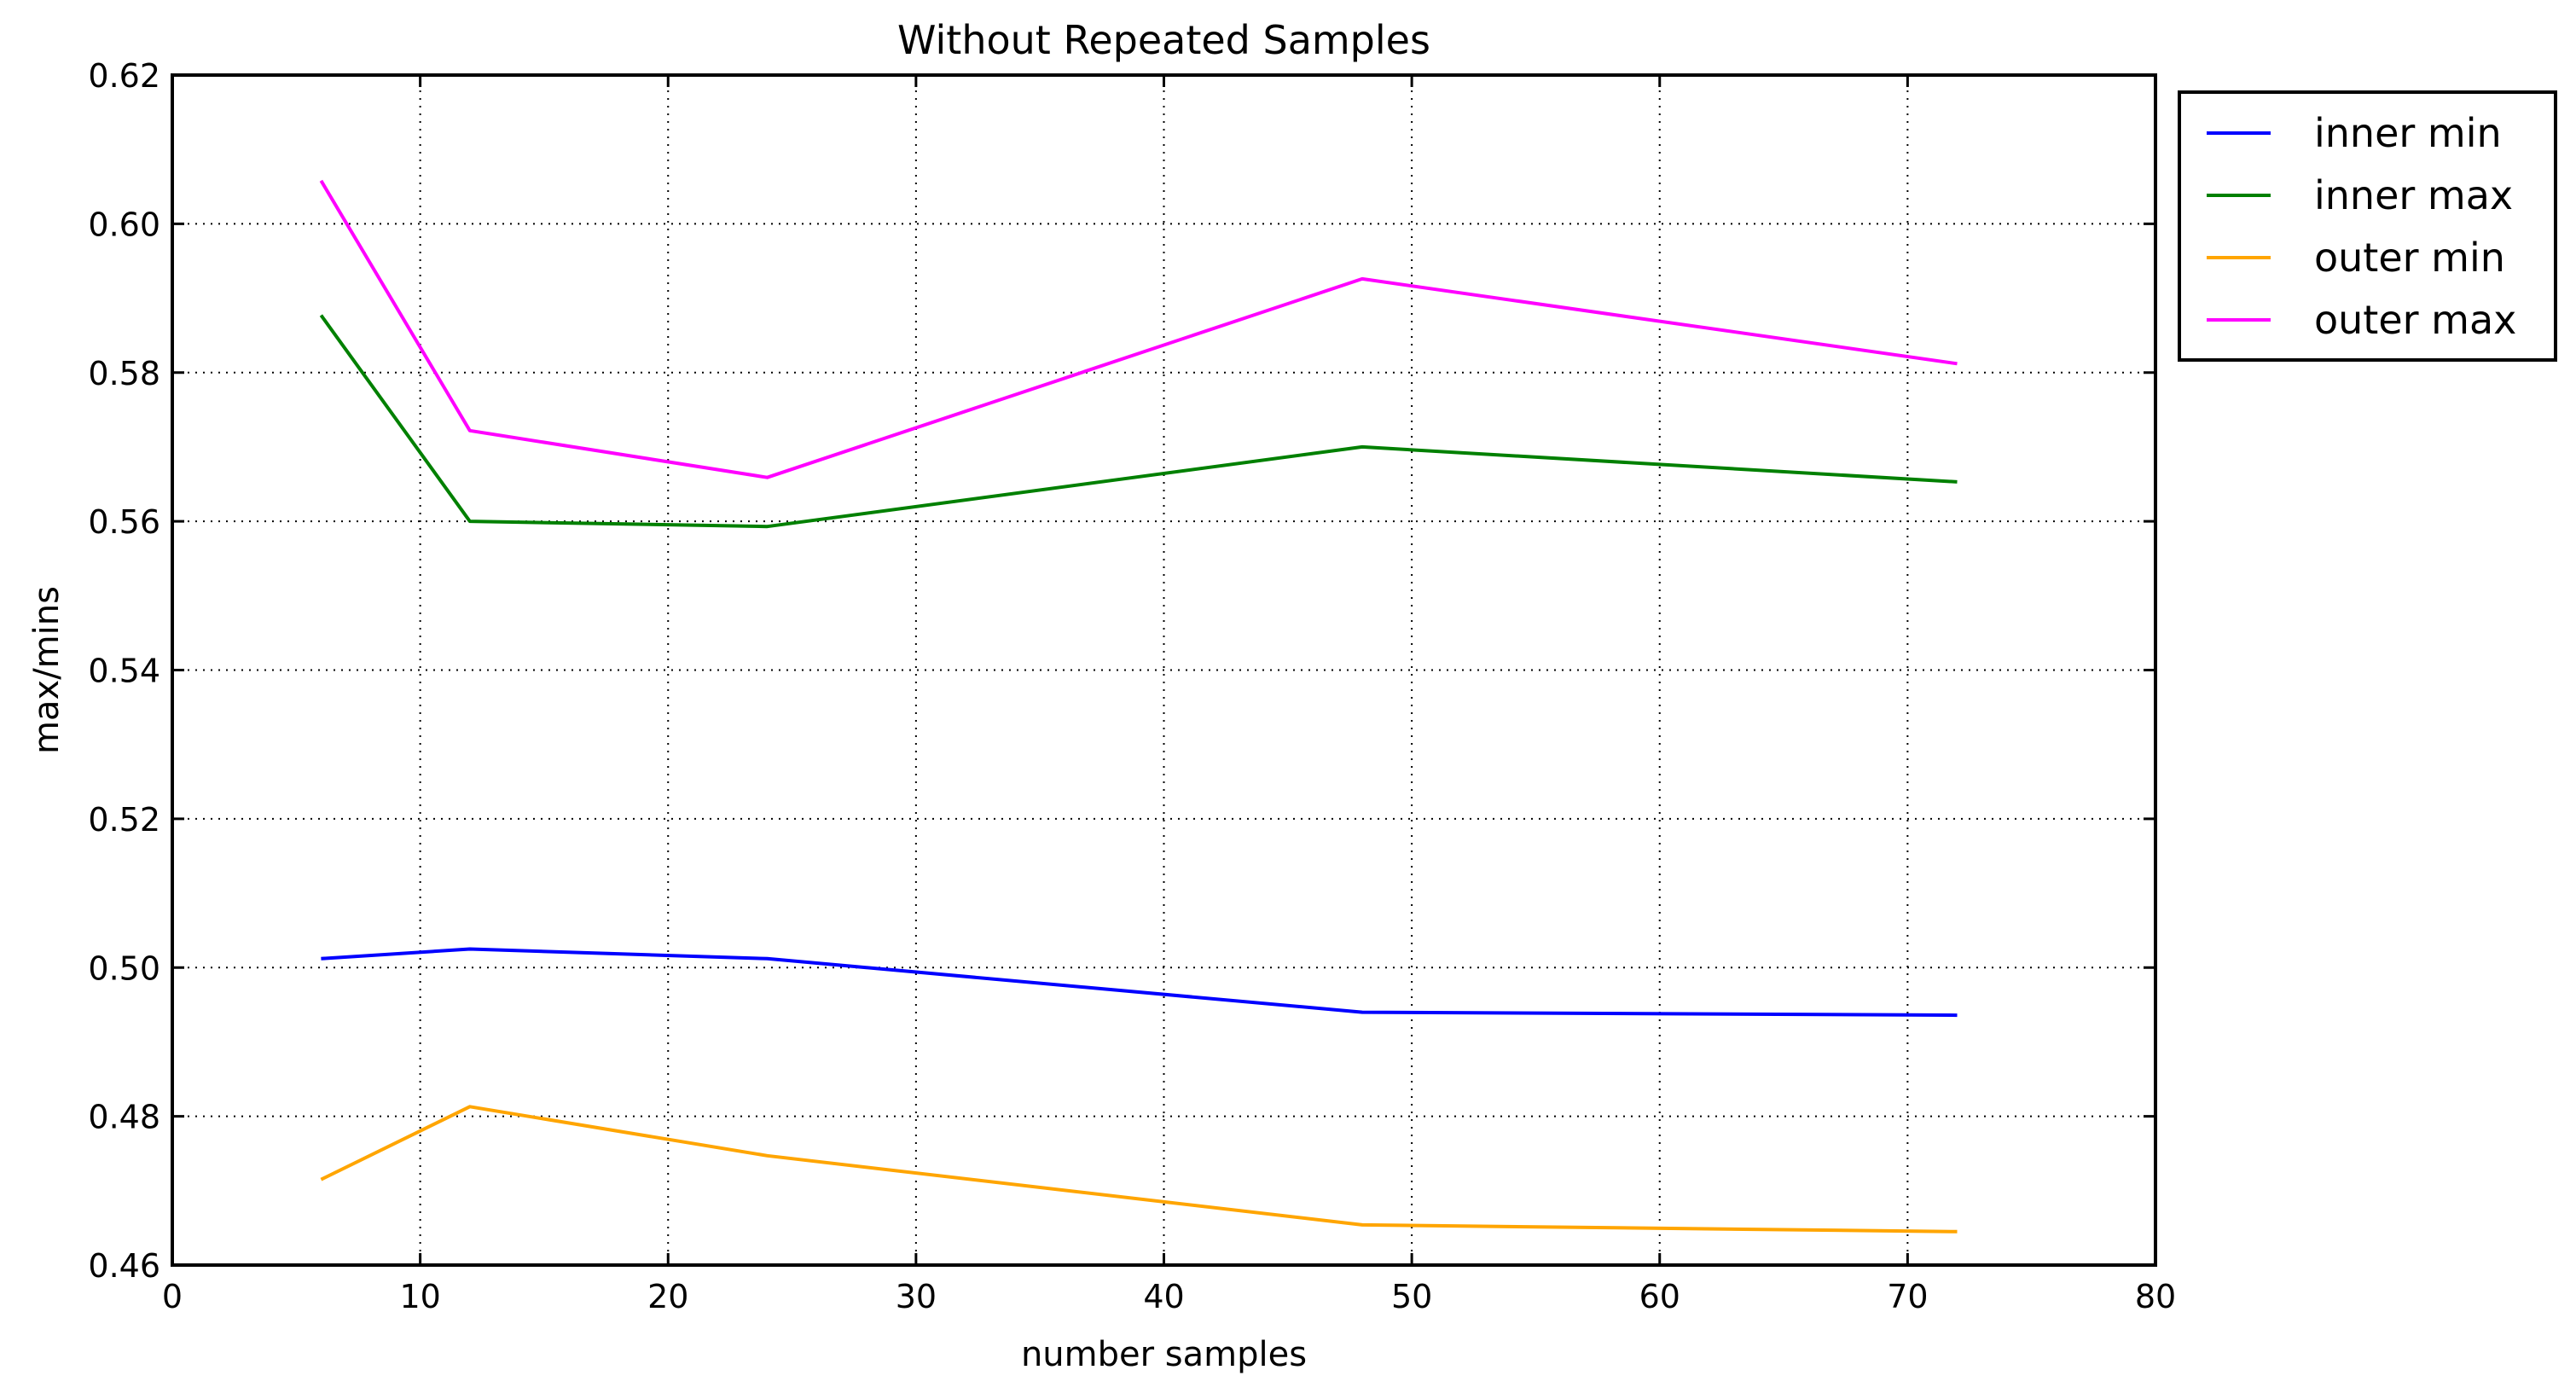 The width and height of the screenshot is (2576, 1399). Describe the element at coordinates (124, 224) in the screenshot. I see `y-tick-label: 0.60` at that location.